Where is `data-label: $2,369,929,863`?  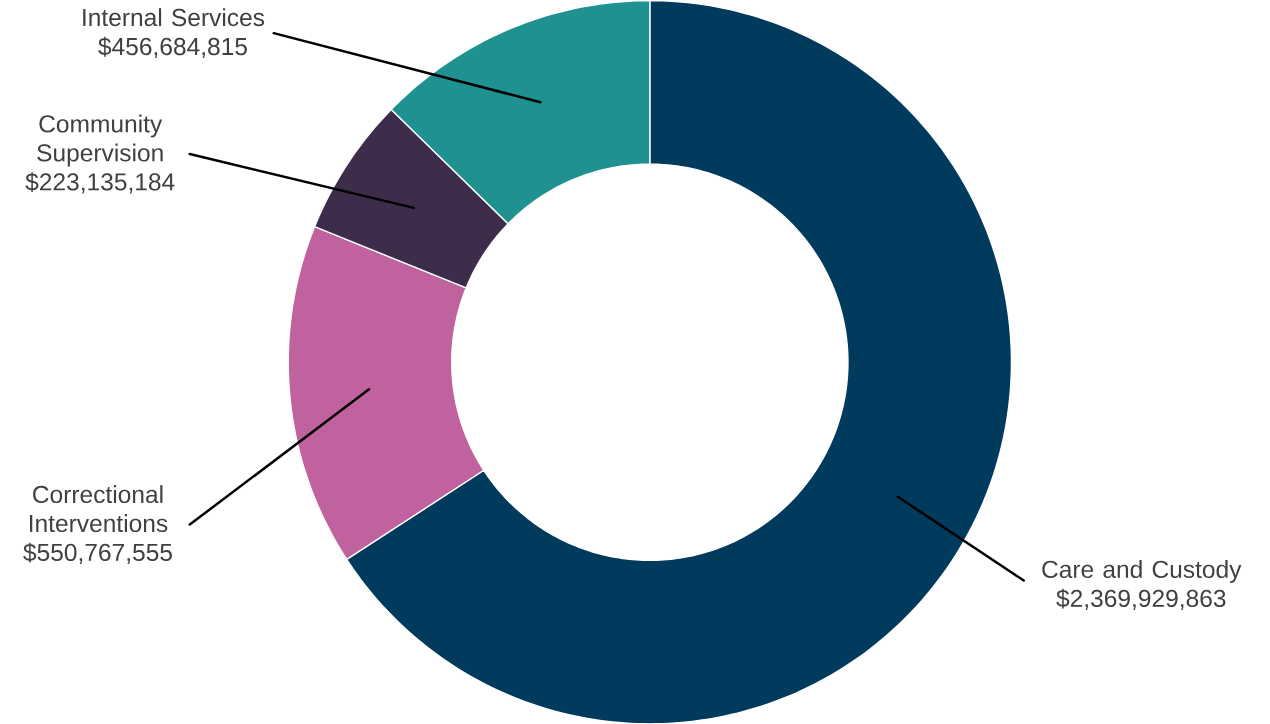 data-label: $2,369,929,863 is located at coordinates (1141, 599).